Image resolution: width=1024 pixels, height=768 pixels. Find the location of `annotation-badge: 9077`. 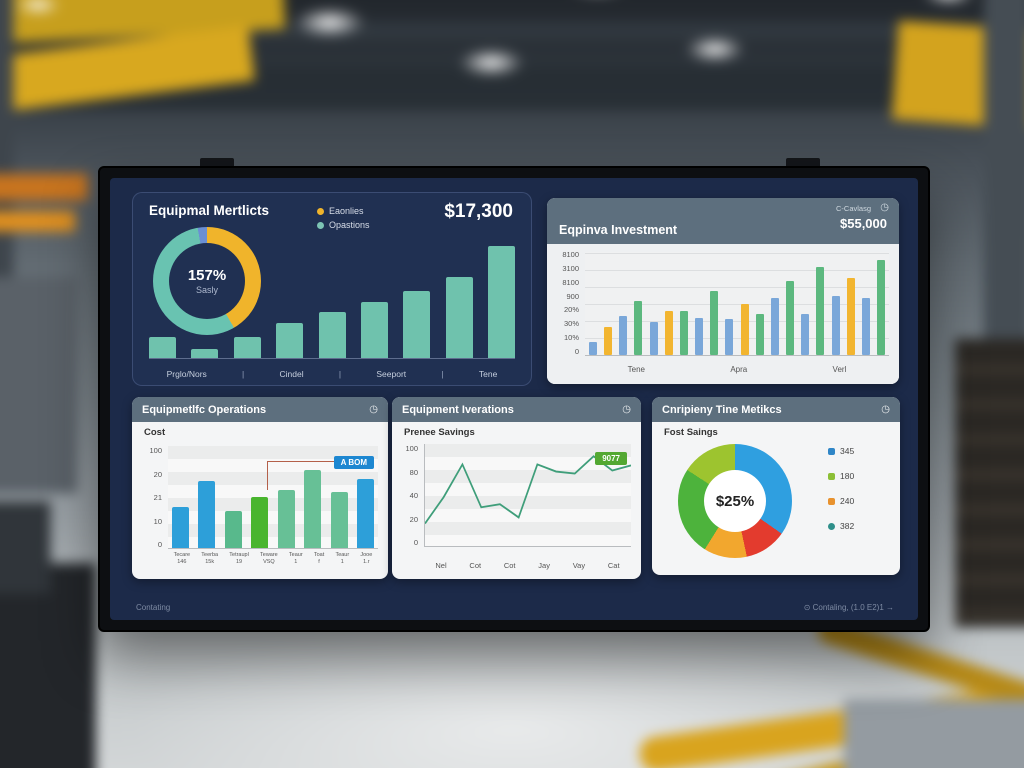

annotation-badge: 9077 is located at coordinates (611, 458).